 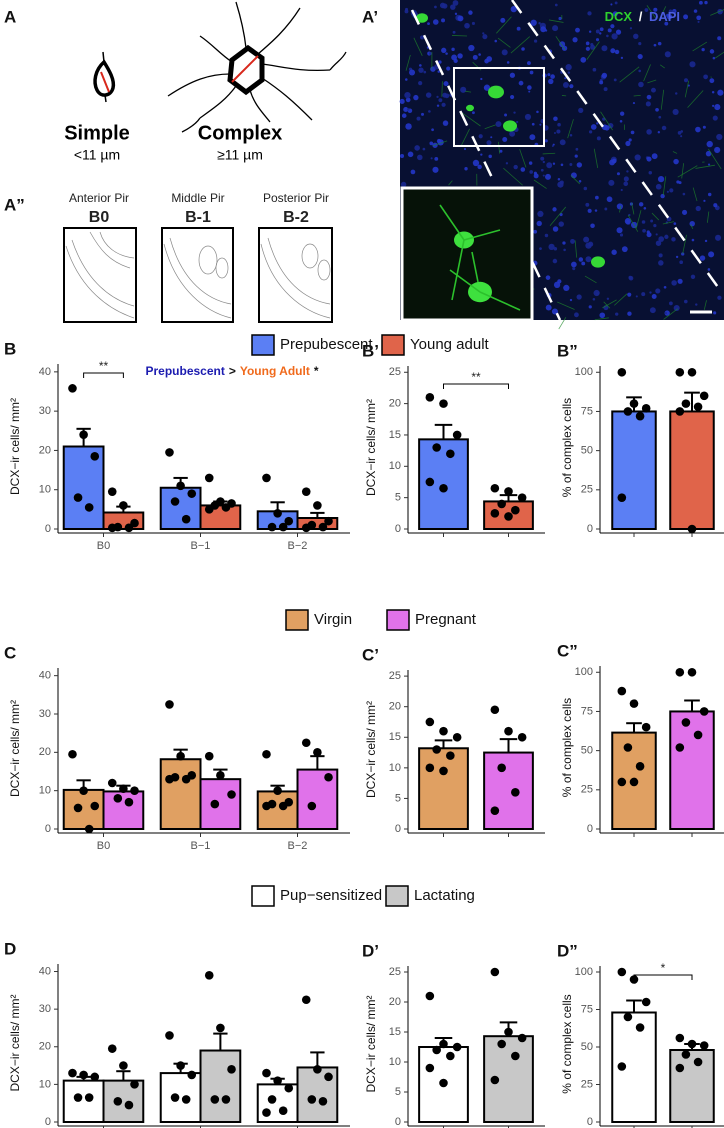 What do you see at coordinates (395, 676) in the screenshot?
I see `y-tick-label: 25` at bounding box center [395, 676].